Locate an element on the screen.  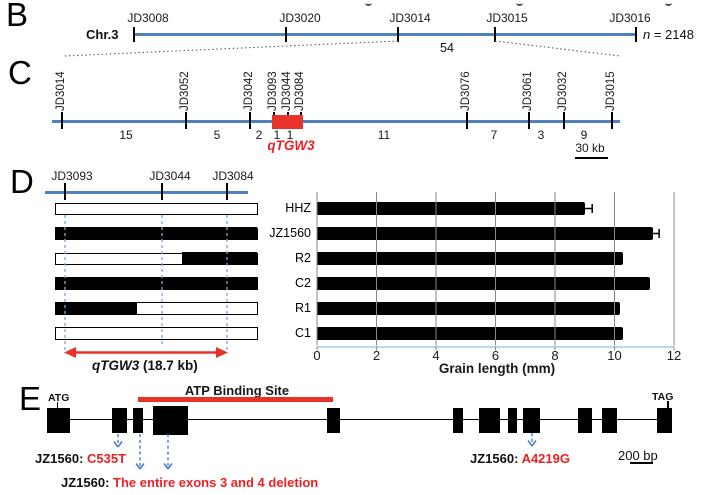
zoom-guide-line is located at coordinates (231, 48).